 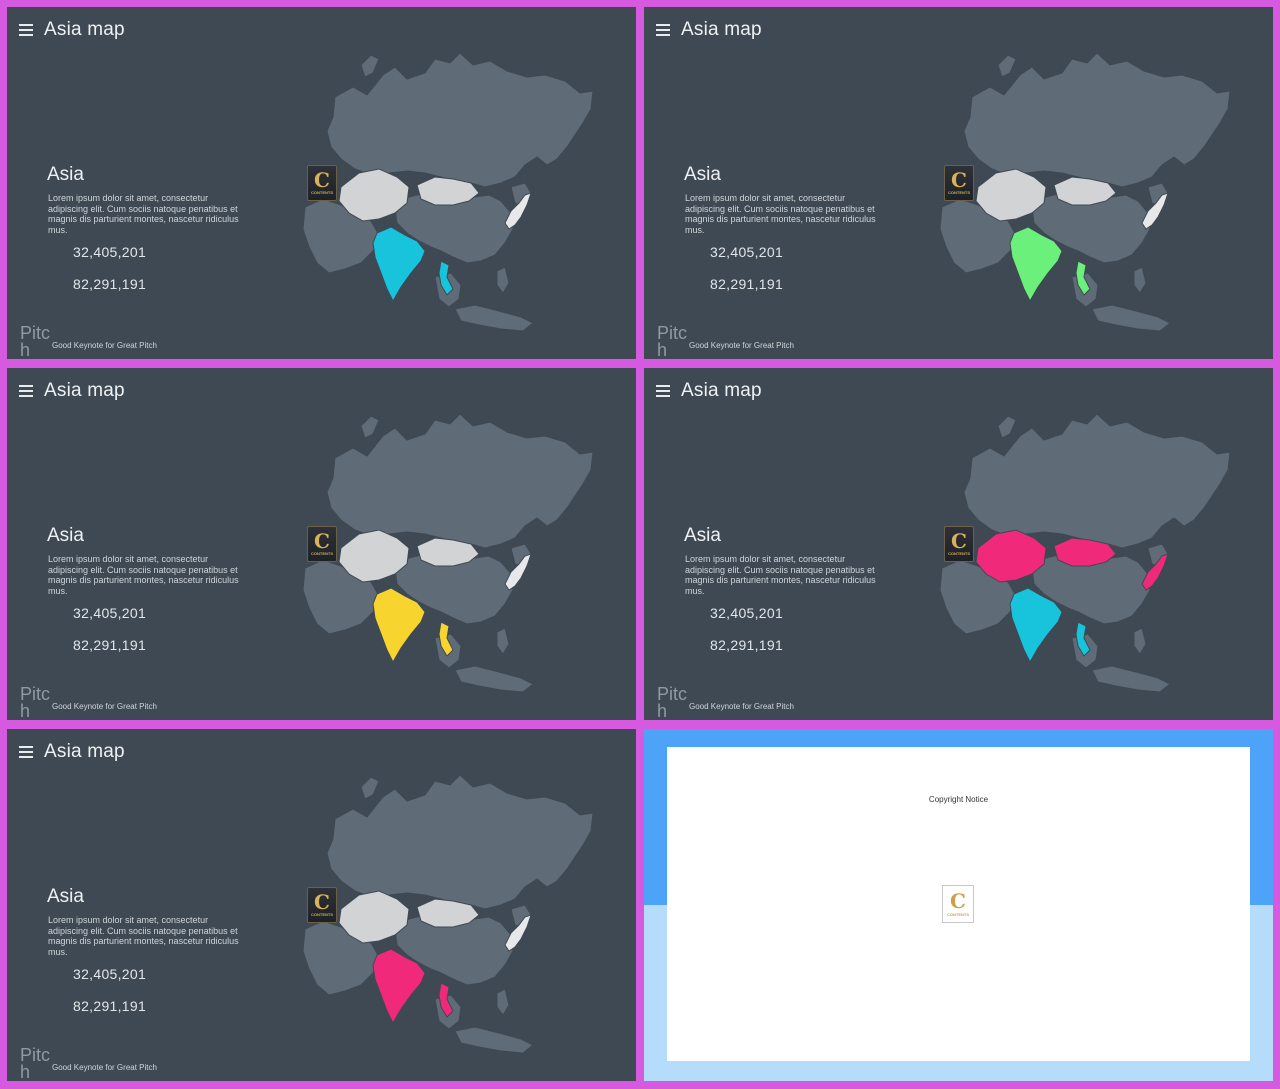 I want to click on copyright-notice-text: Copyright Notice, so click(x=958, y=799).